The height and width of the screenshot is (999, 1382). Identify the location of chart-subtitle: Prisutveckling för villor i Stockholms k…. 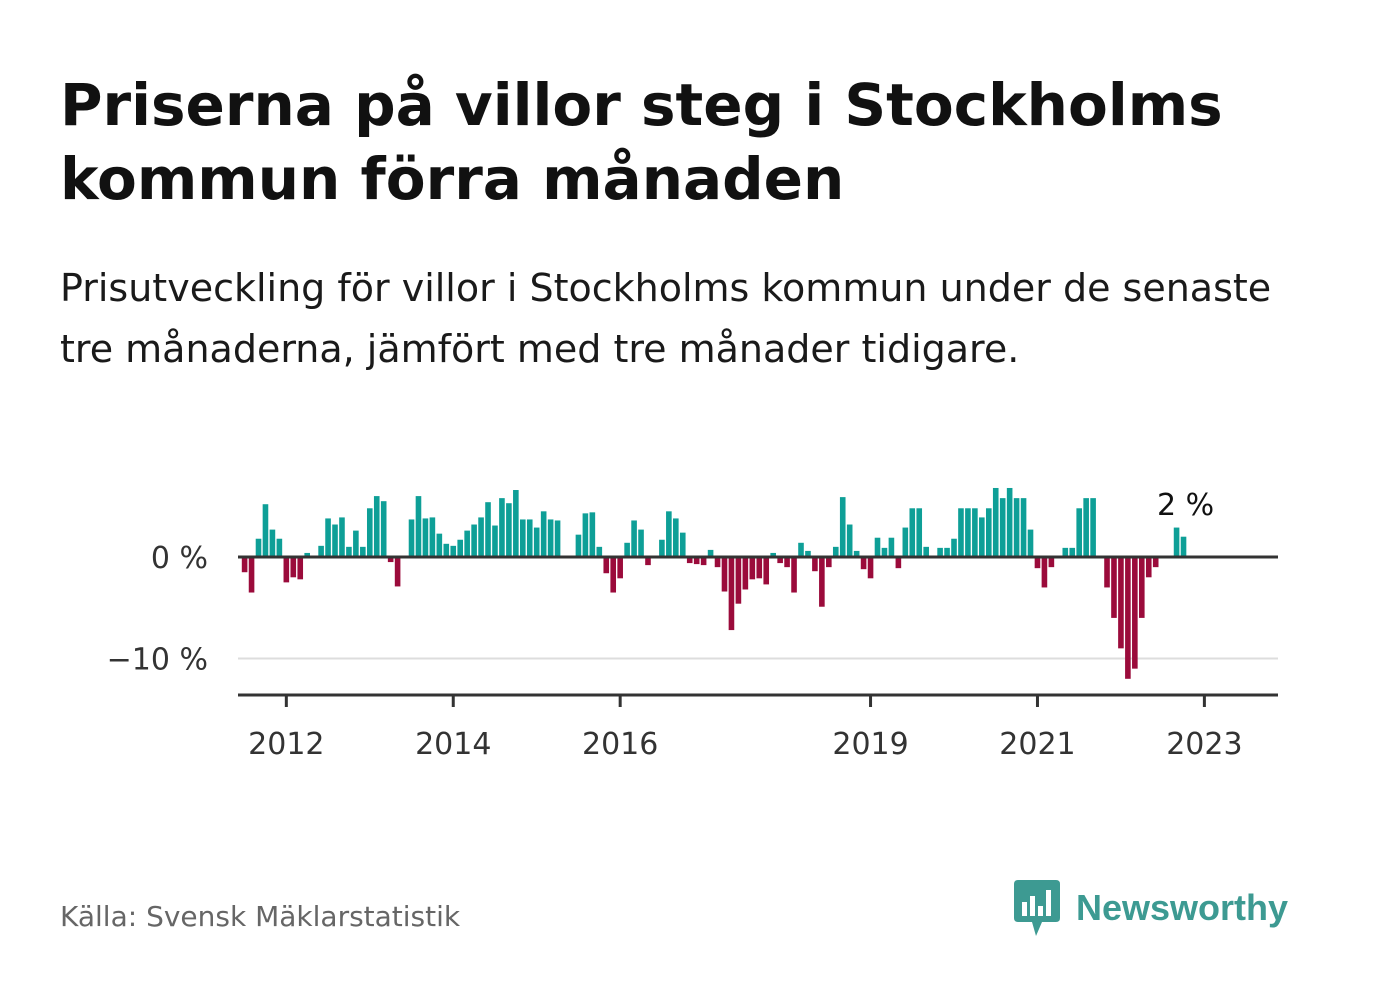
(666, 318).